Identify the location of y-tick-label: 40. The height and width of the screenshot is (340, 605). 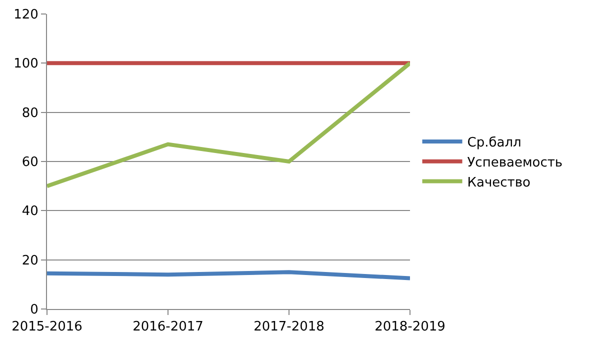
(30, 212).